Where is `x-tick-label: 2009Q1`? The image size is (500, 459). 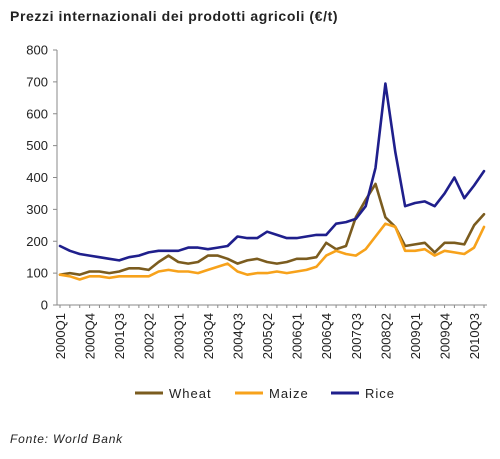 x-tick-label: 2009Q1 is located at coordinates (415, 336).